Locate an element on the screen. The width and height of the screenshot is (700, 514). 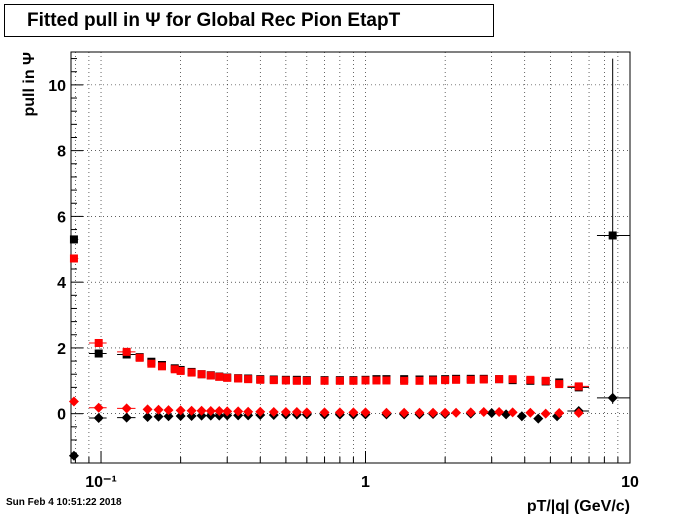
timestamp: Sun Feb 4 10:51:22 2018 is located at coordinates (64, 502).